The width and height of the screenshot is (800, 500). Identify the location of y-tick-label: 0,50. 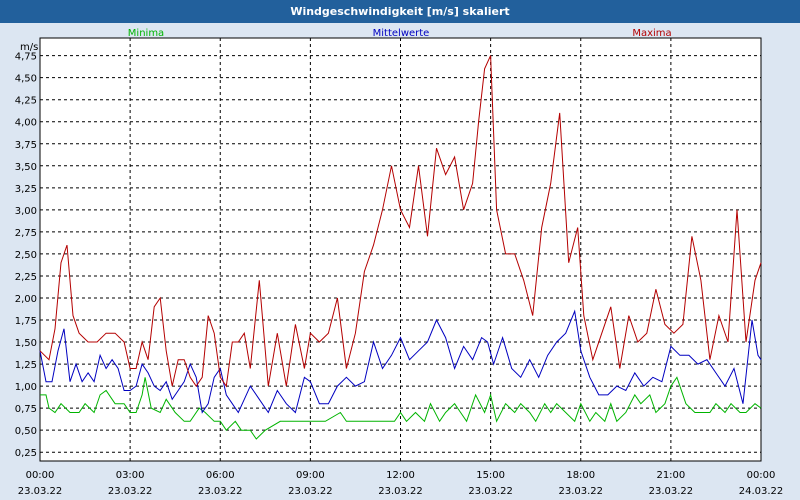
(26, 431).